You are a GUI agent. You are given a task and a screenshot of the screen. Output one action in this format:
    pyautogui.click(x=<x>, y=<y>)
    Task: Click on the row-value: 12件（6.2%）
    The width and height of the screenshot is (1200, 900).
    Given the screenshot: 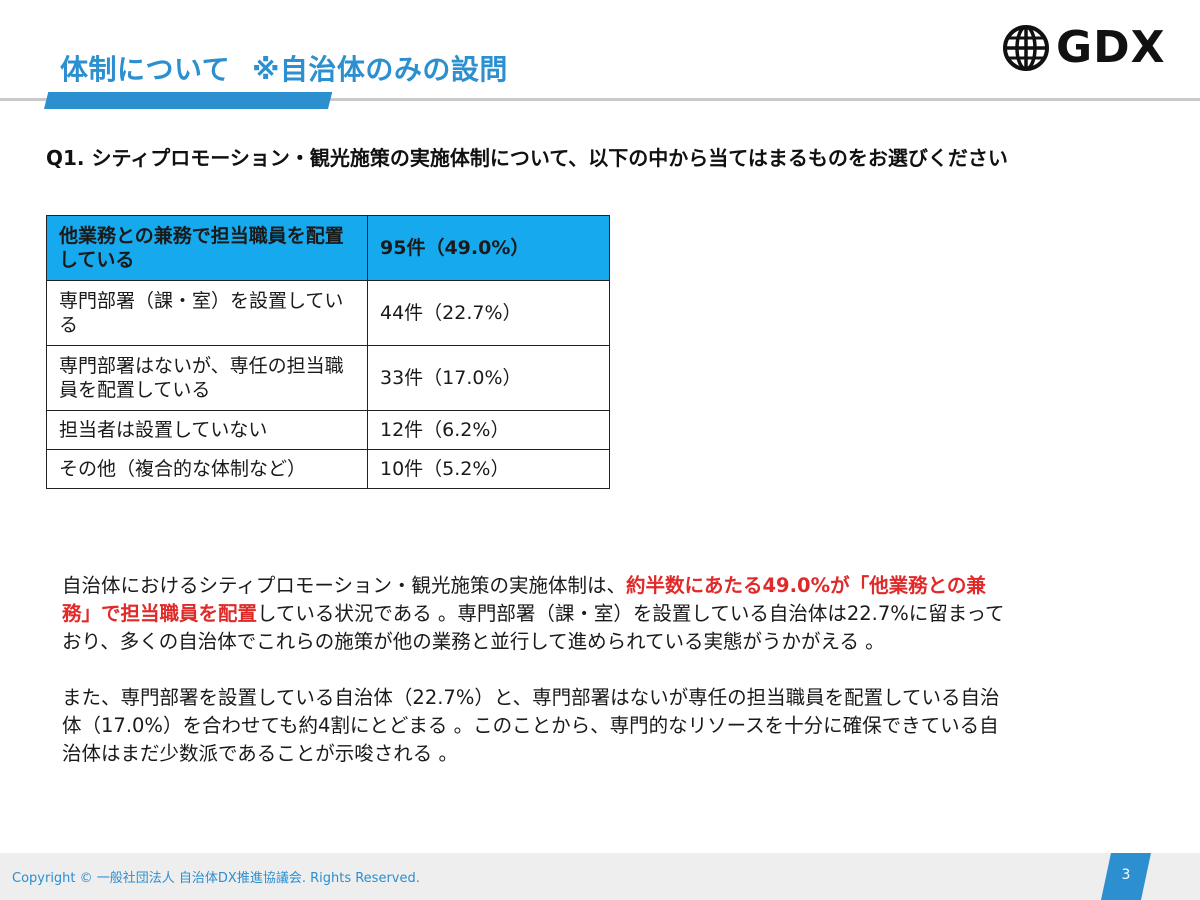 What is the action you would take?
    pyautogui.click(x=488, y=430)
    